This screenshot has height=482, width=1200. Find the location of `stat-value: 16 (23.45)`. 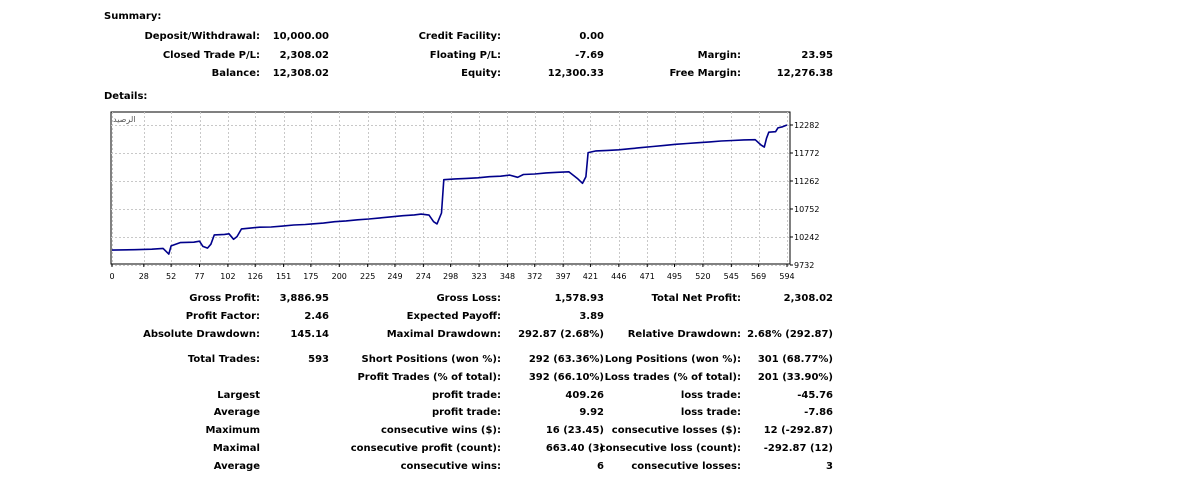

stat-value: 16 (23.45) is located at coordinates (574, 431).